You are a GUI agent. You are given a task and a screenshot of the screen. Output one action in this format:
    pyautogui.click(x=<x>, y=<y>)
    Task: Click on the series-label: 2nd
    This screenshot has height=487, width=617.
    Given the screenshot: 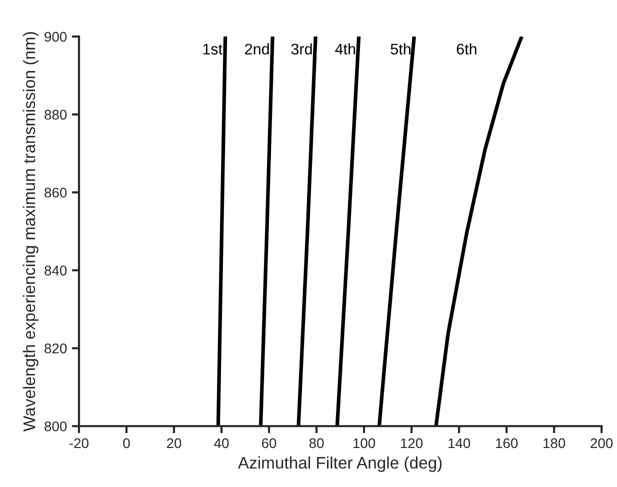 What is the action you would take?
    pyautogui.click(x=257, y=49)
    